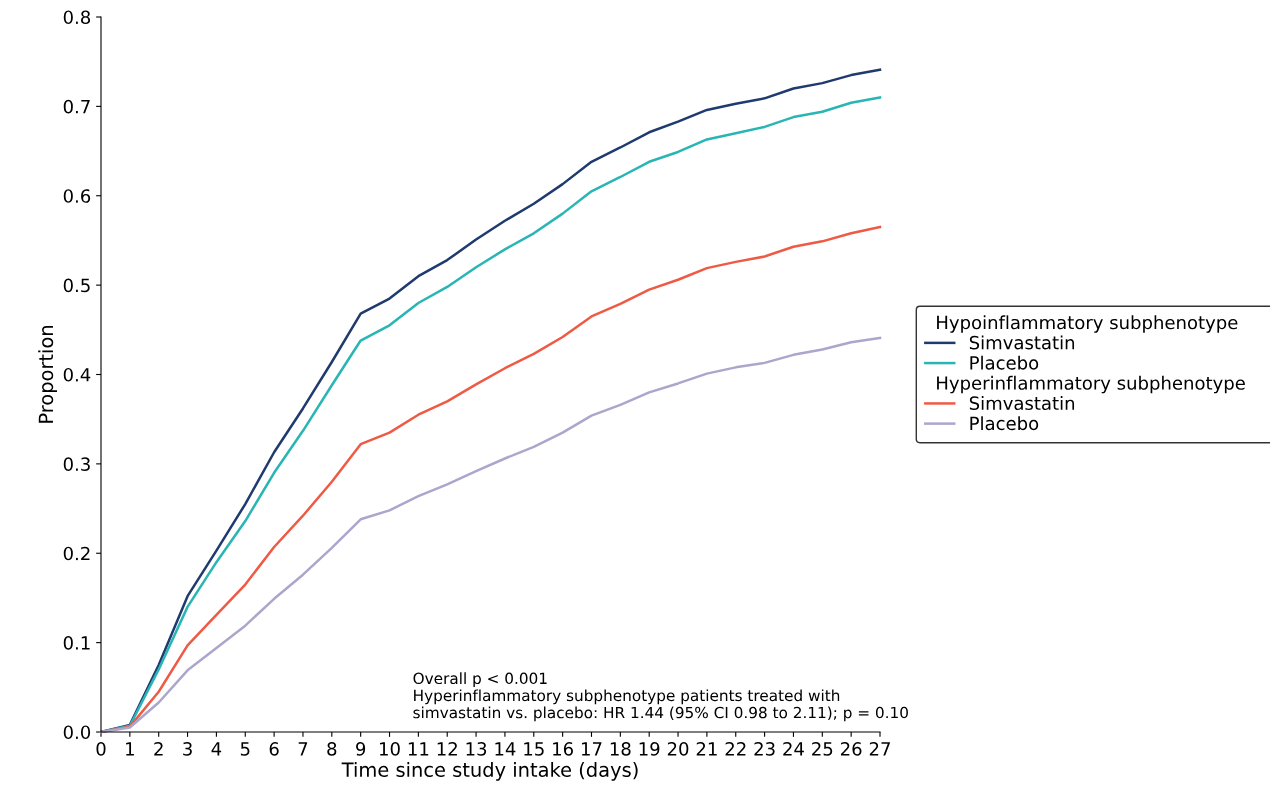  What do you see at coordinates (706, 749) in the screenshot?
I see `x-tick-label: 21` at bounding box center [706, 749].